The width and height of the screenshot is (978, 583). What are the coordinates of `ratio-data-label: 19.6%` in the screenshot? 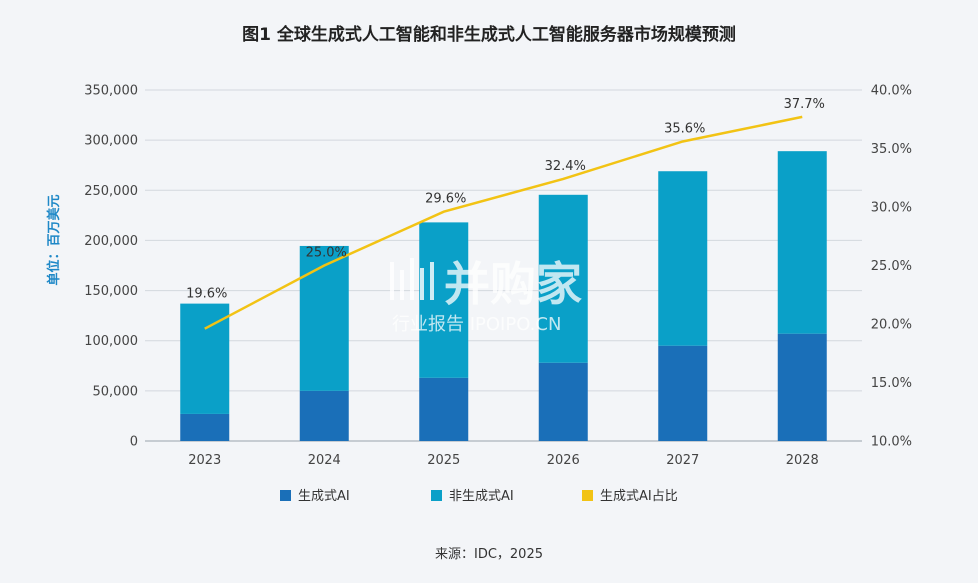 It's located at (206, 294).